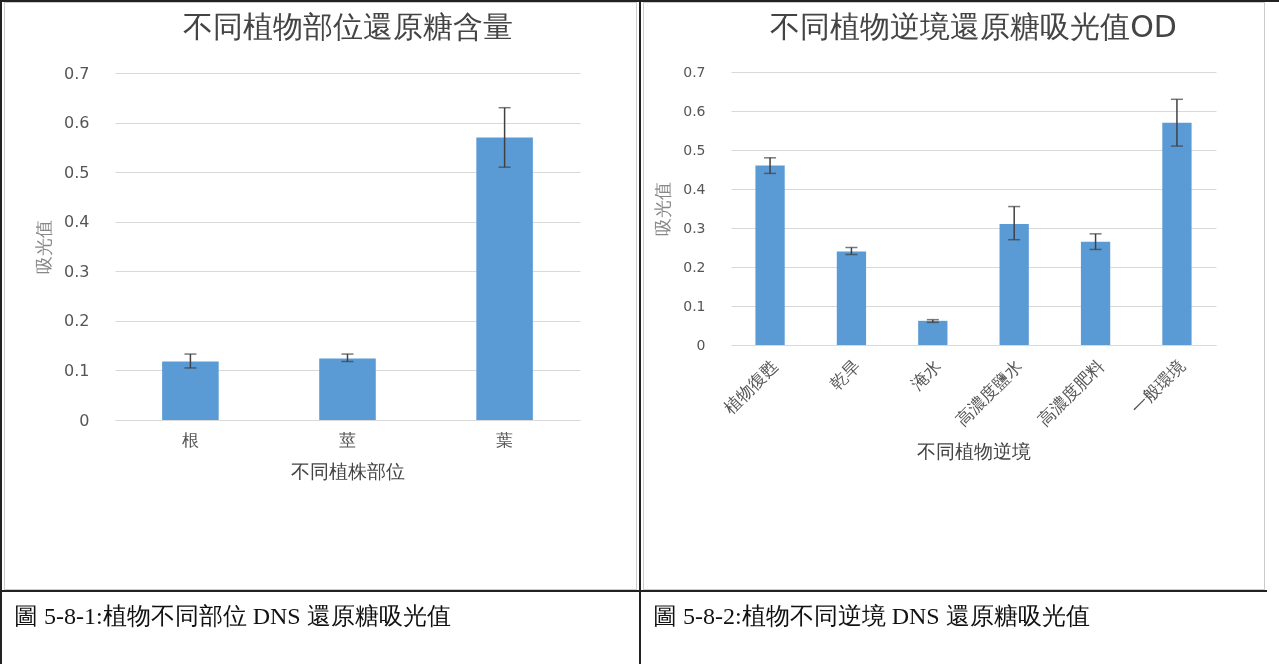 This screenshot has width=1279, height=664. I want to click on chart-title: 不同植物部位還原糖含量, so click(347, 26).